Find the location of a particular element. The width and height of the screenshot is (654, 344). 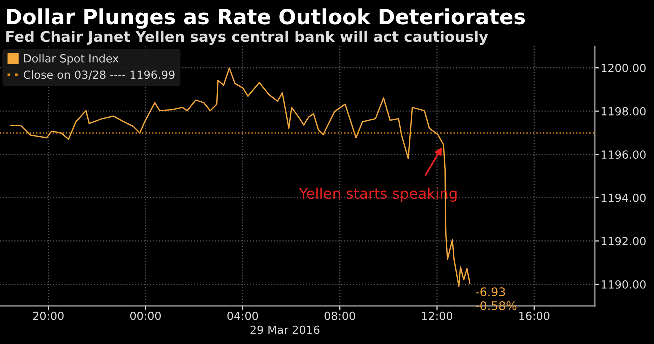

x-tick-label: 00:00 is located at coordinates (146, 316).